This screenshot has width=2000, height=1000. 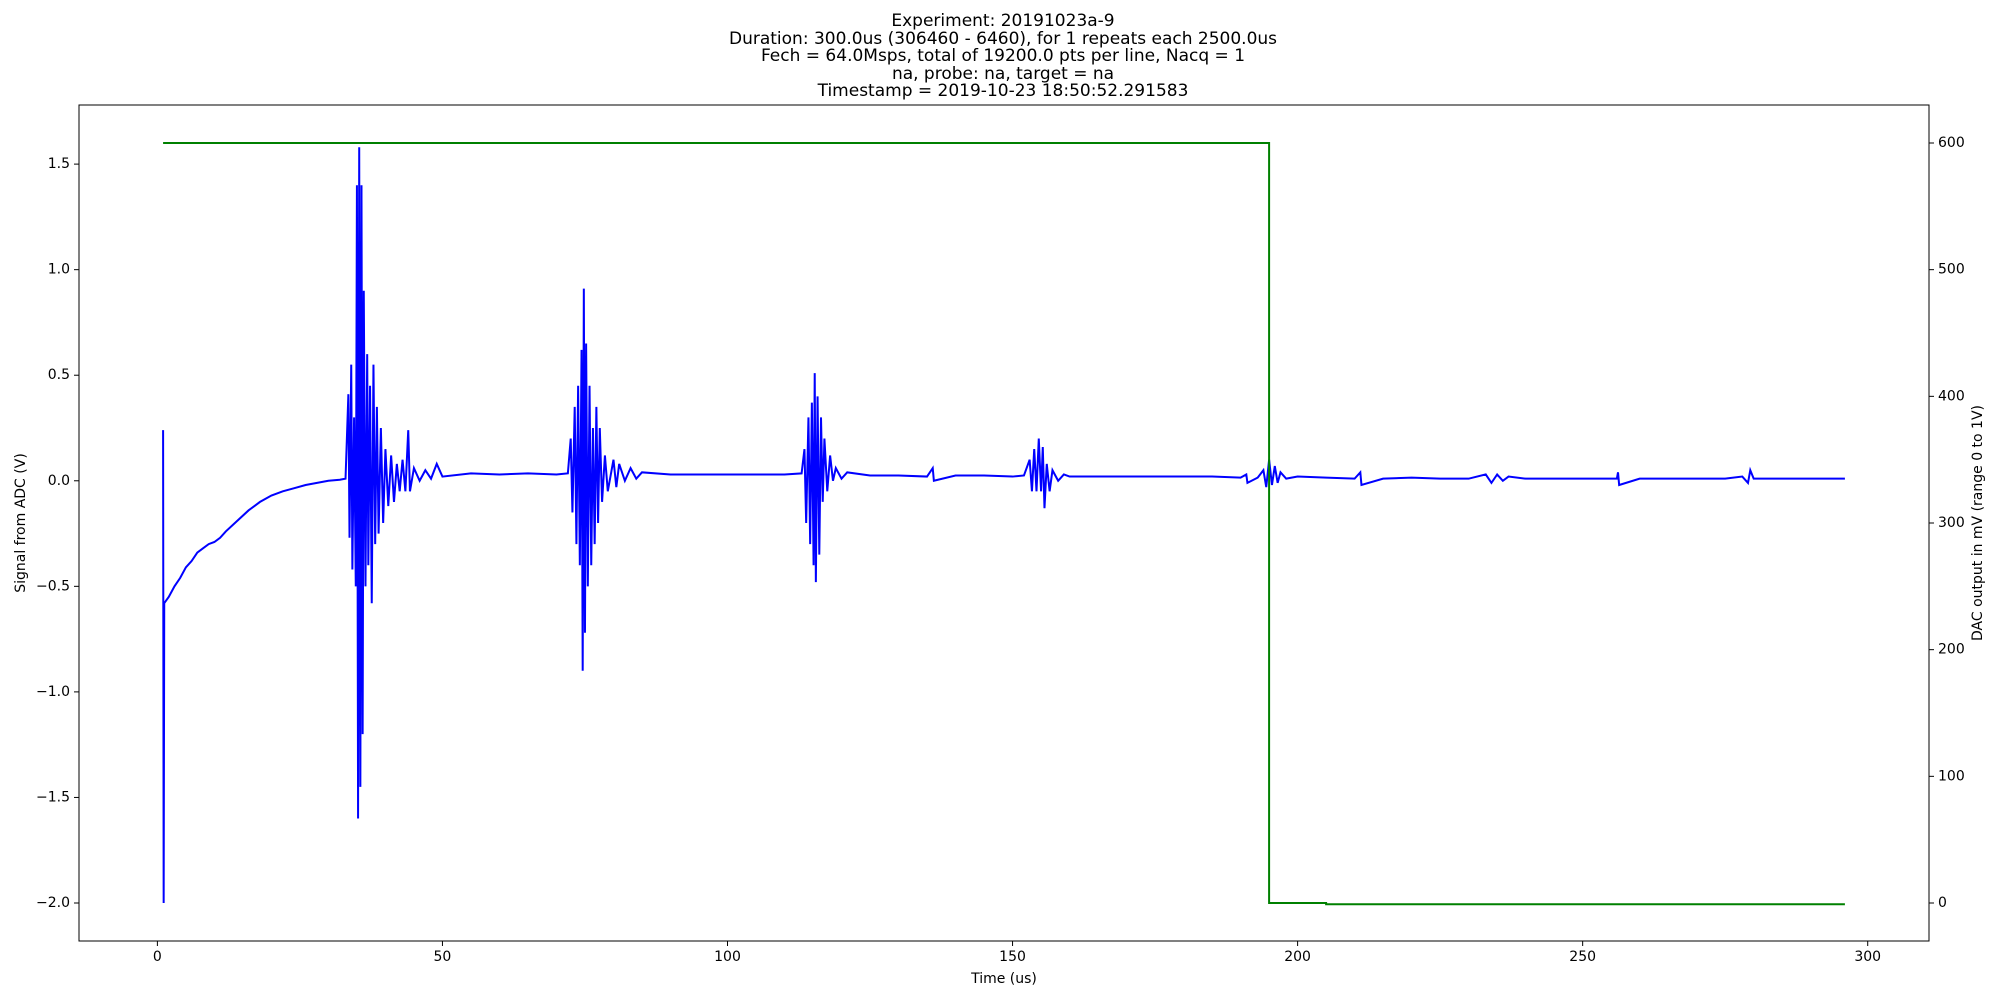 What do you see at coordinates (1003, 74) in the screenshot?
I see `chart-title: na, probe: na, target = na` at bounding box center [1003, 74].